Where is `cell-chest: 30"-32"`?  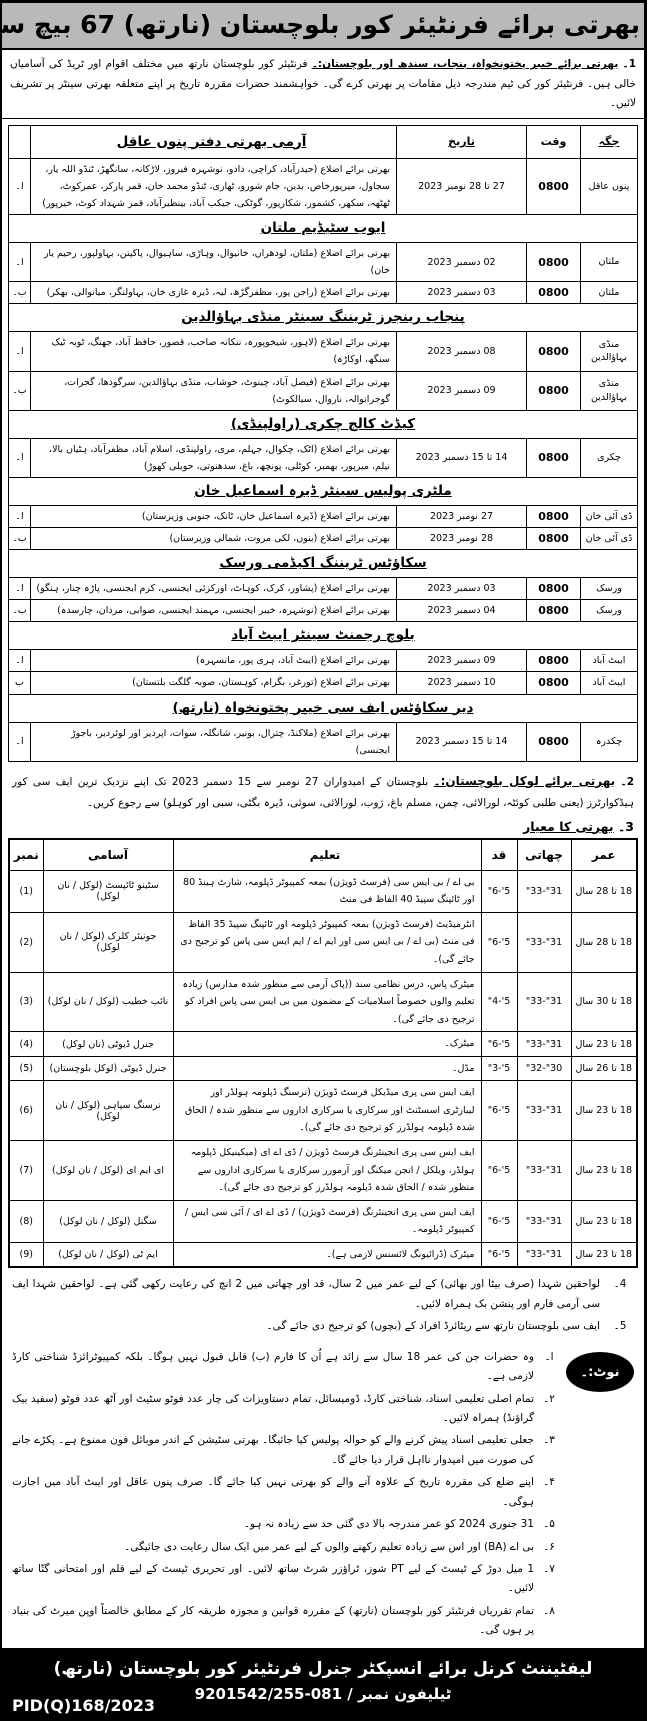
cell-chest: 30"-32" is located at coordinates (545, 1068).